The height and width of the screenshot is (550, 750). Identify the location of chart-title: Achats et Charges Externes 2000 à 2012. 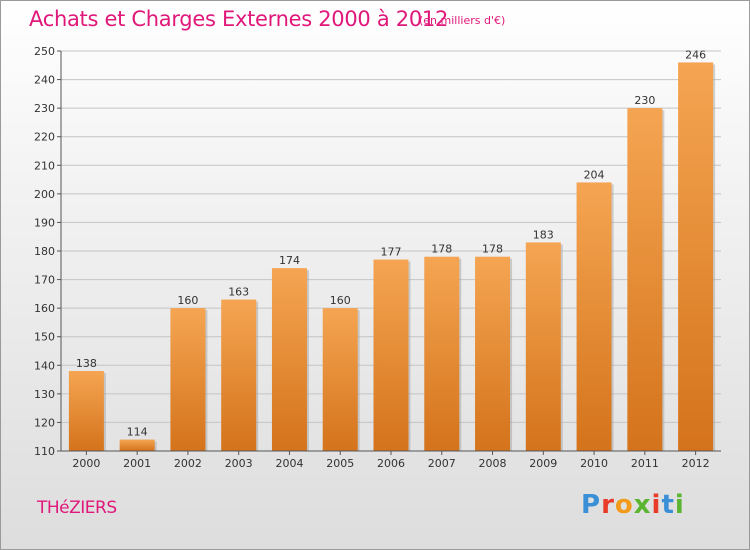
(239, 19).